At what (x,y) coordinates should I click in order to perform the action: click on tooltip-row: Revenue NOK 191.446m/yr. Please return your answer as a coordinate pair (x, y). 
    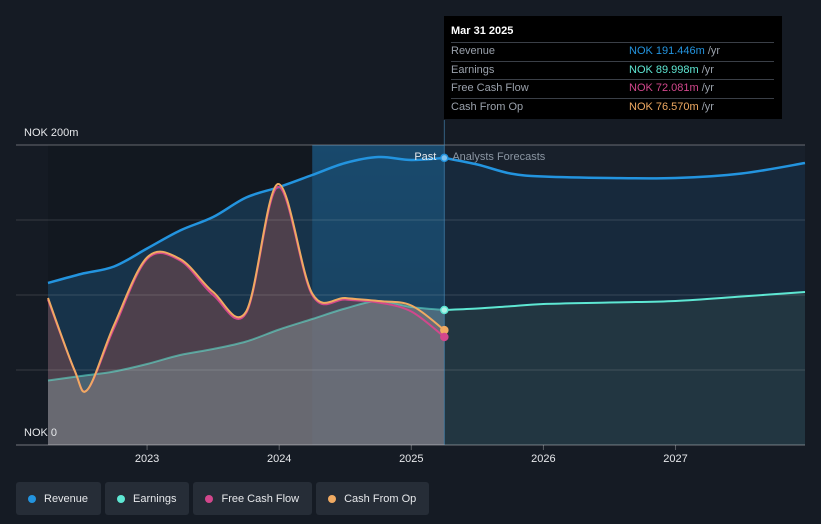
    Looking at the image, I should click on (612, 51).